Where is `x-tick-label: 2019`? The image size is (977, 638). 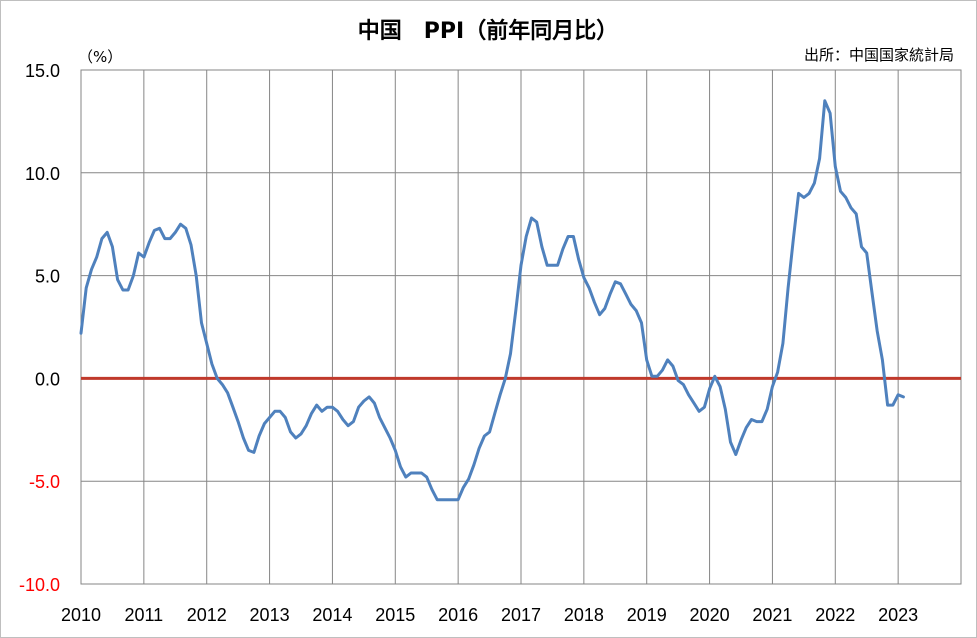 x-tick-label: 2019 is located at coordinates (647, 615).